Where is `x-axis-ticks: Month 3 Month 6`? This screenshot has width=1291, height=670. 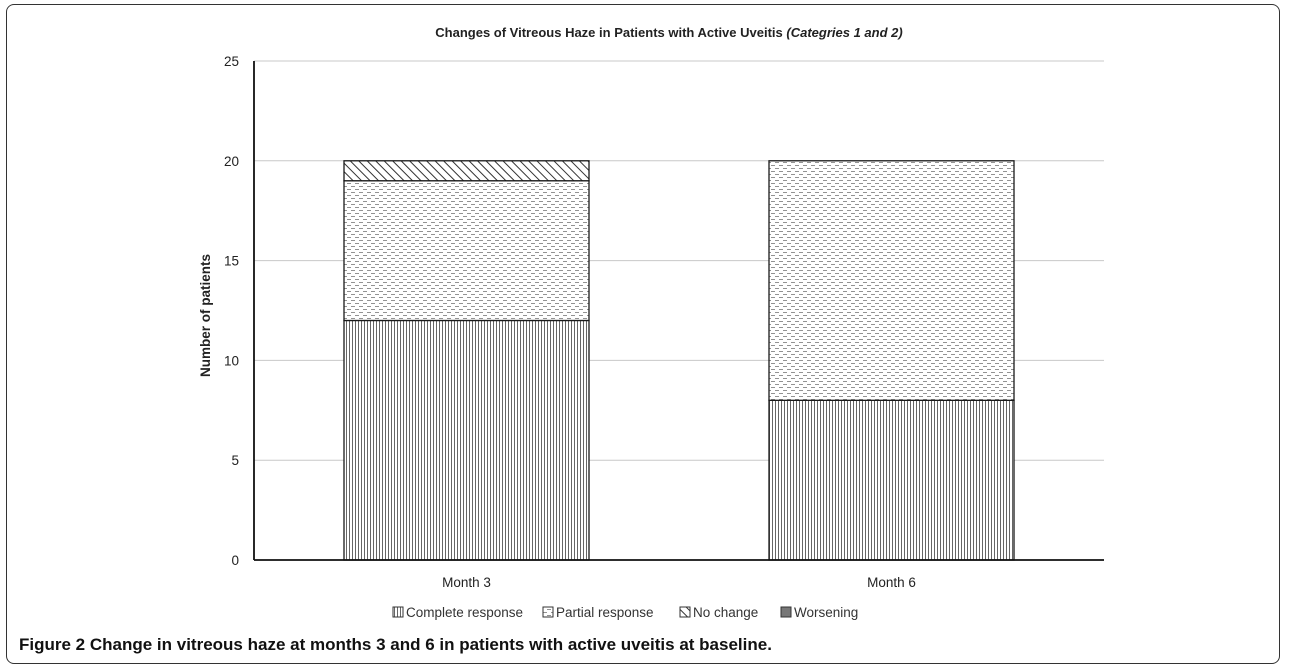
x-axis-ticks: Month 3 Month 6 is located at coordinates (679, 582).